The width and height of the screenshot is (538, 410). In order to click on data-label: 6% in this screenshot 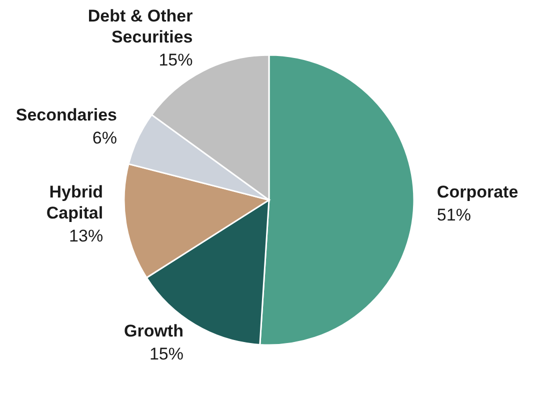, I will do `click(104, 138)`.